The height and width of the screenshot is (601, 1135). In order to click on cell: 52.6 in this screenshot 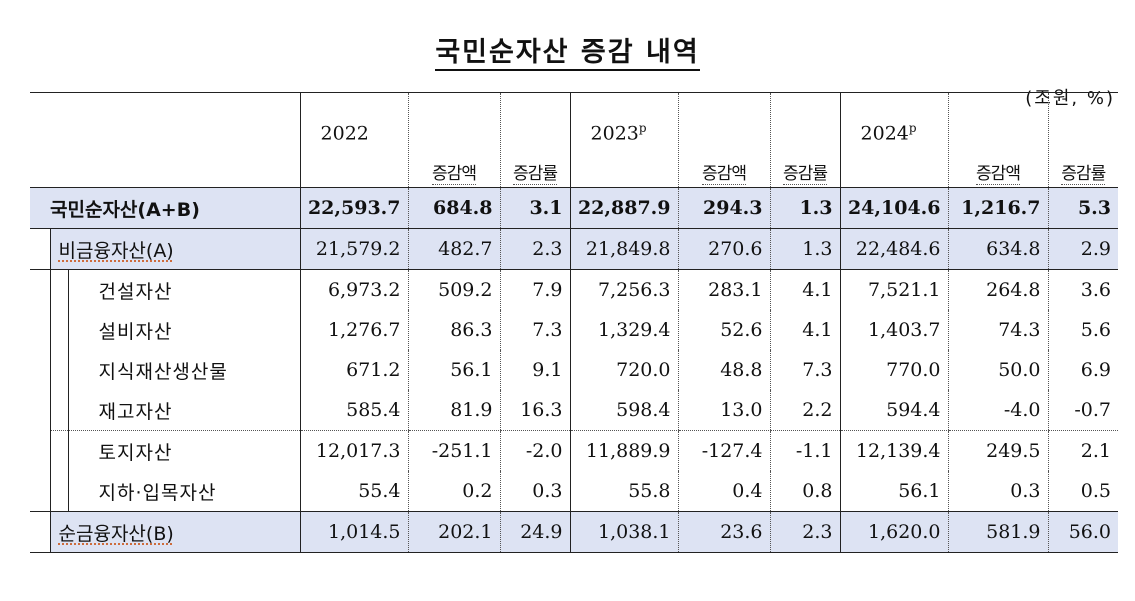, I will do `click(724, 330)`.